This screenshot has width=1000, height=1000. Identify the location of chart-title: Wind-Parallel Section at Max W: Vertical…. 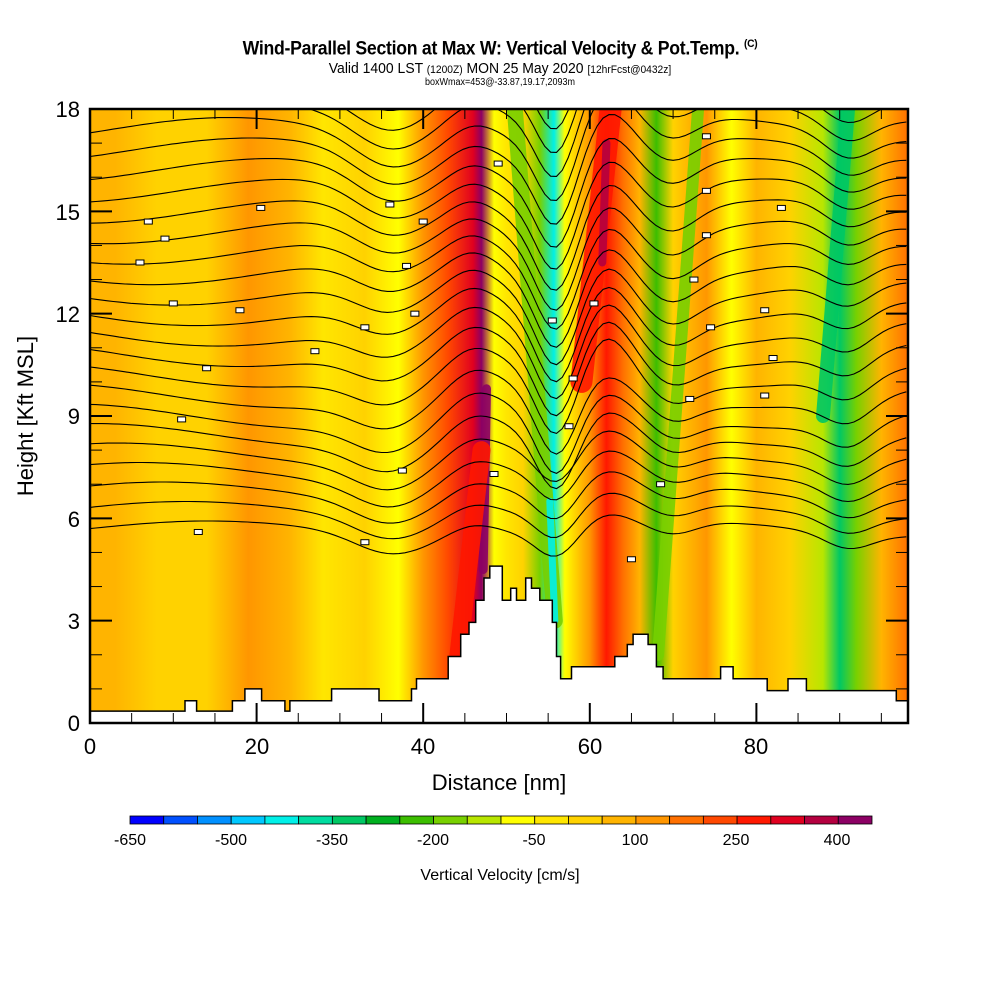
(500, 49).